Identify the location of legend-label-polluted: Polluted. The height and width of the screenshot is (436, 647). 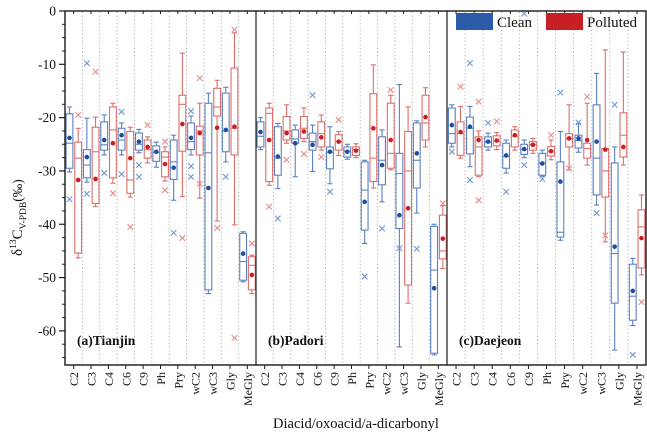
(612, 23).